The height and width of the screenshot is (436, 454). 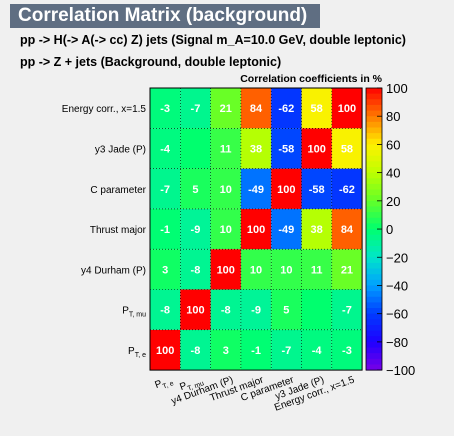 What do you see at coordinates (286, 190) in the screenshot?
I see `cell-value-4-4: 100` at bounding box center [286, 190].